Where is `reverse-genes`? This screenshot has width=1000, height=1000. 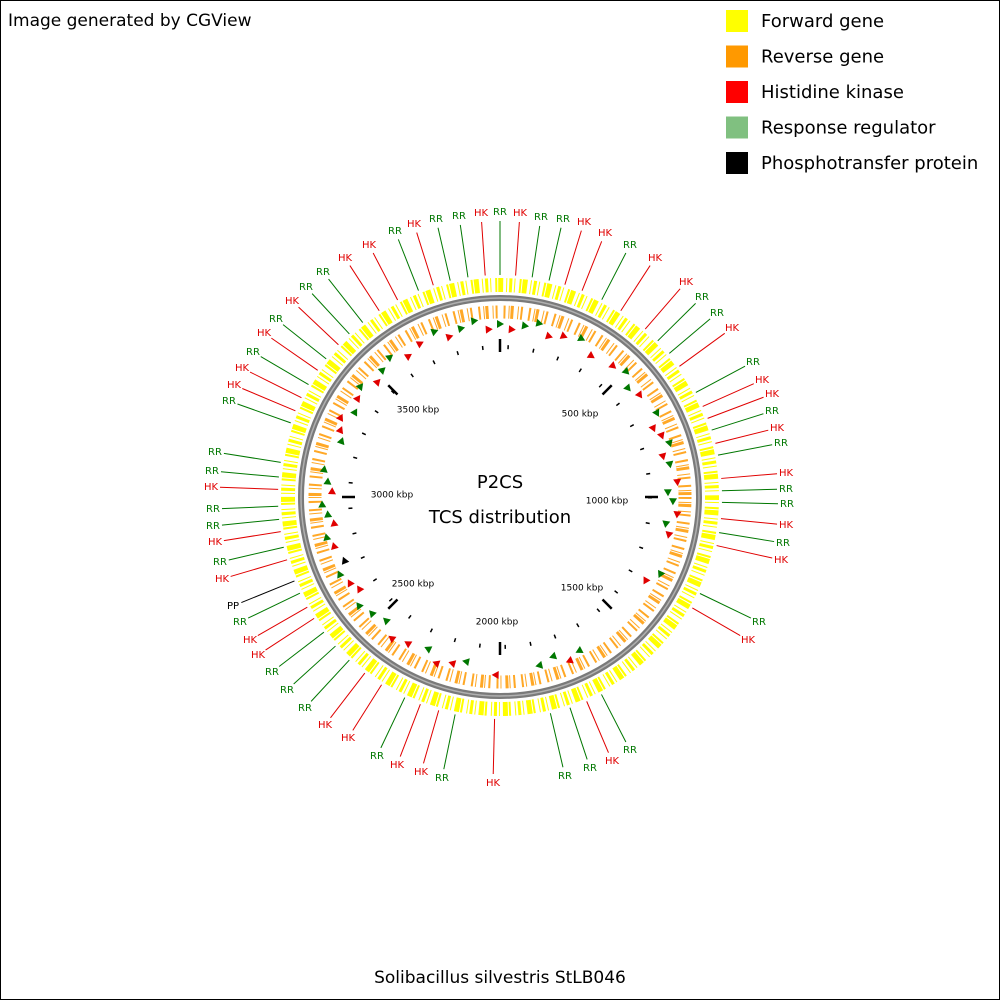
reverse-genes is located at coordinates (500, 497).